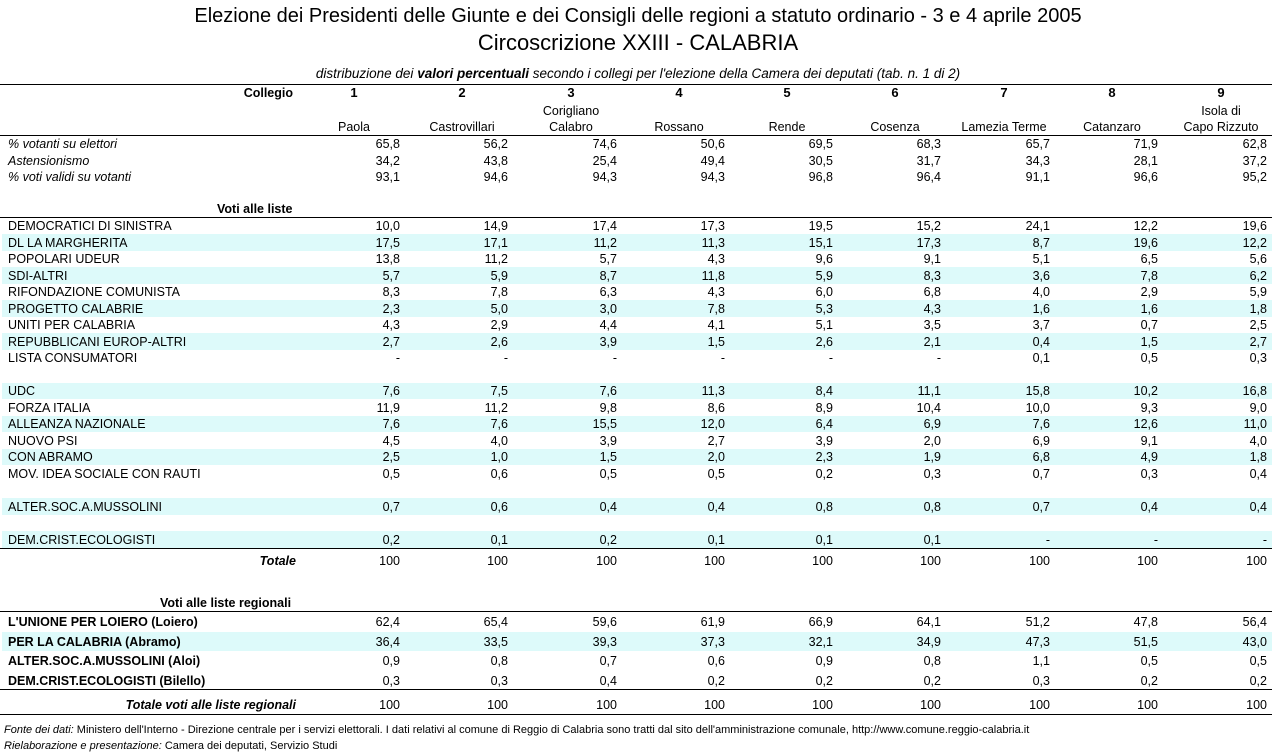 Image resolution: width=1276 pixels, height=756 pixels. What do you see at coordinates (1258, 440) in the screenshot?
I see `cell: 4,0` at bounding box center [1258, 440].